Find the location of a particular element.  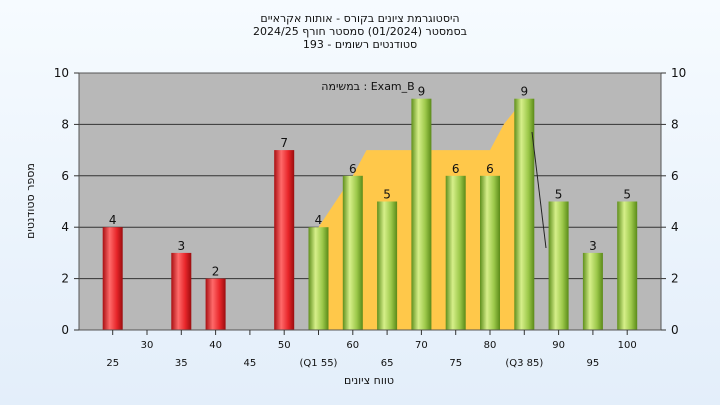

bar-label-80: 6 is located at coordinates (490, 169).